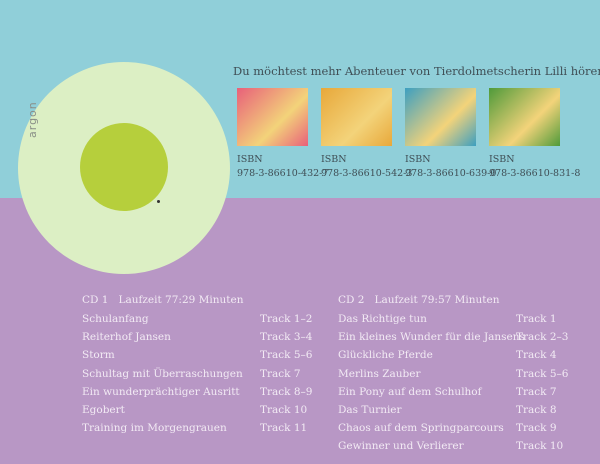 The width and height of the screenshot is (600, 464). I want to click on track-title: Gewinner und Verlierer, so click(401, 446).